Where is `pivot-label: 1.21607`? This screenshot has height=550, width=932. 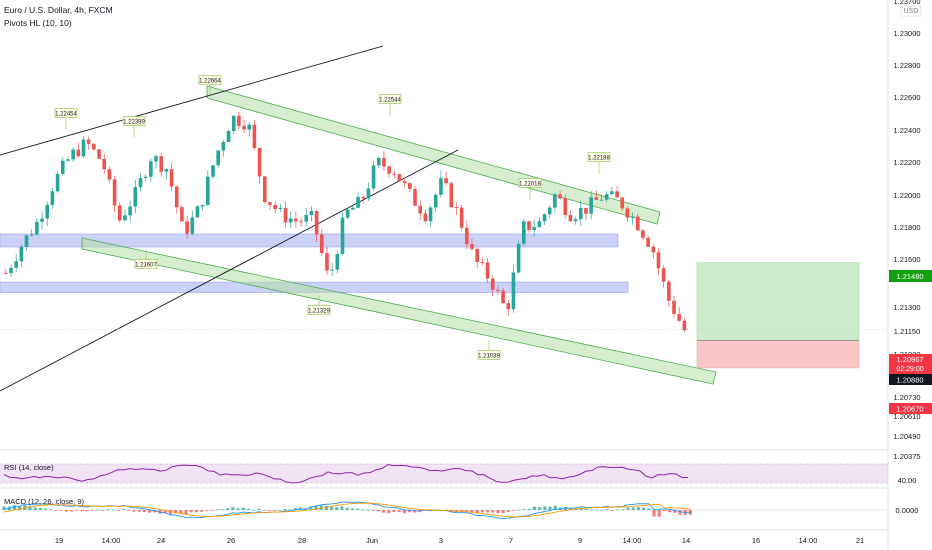
pivot-label: 1.21607 is located at coordinates (146, 259).